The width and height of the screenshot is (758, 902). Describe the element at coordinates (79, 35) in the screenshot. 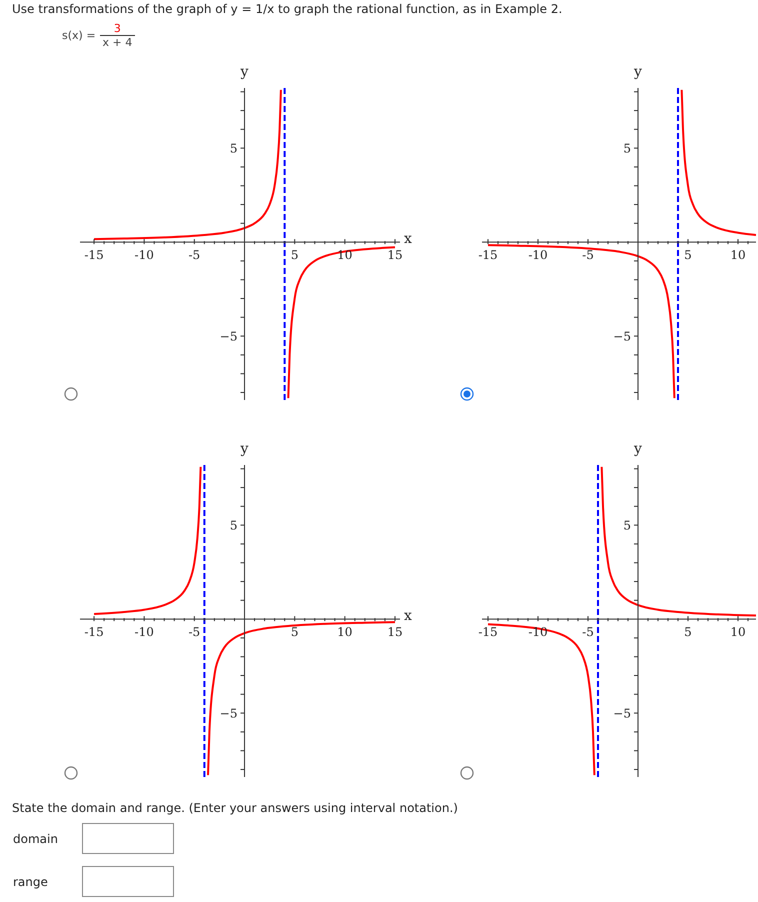

I see `text: s(x) =` at that location.